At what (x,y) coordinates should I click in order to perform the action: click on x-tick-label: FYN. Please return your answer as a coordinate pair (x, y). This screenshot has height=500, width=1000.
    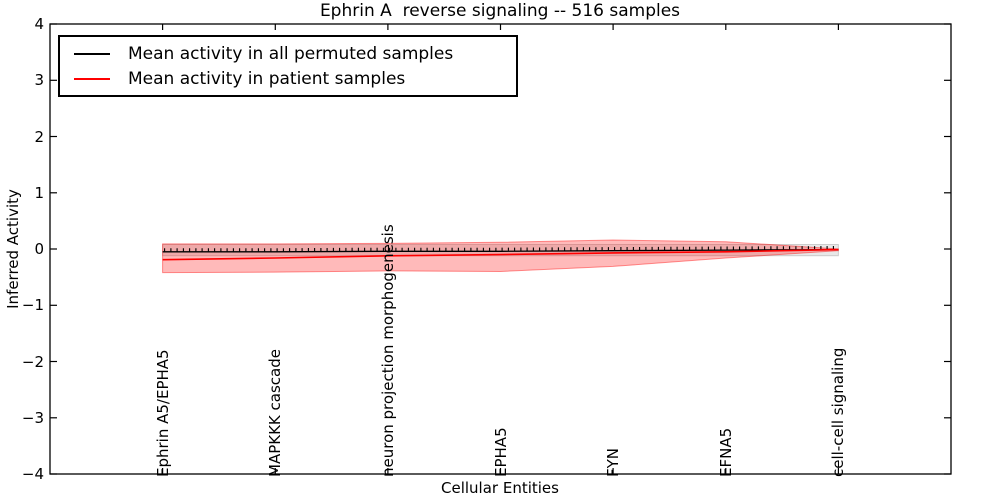
    Looking at the image, I should click on (613, 462).